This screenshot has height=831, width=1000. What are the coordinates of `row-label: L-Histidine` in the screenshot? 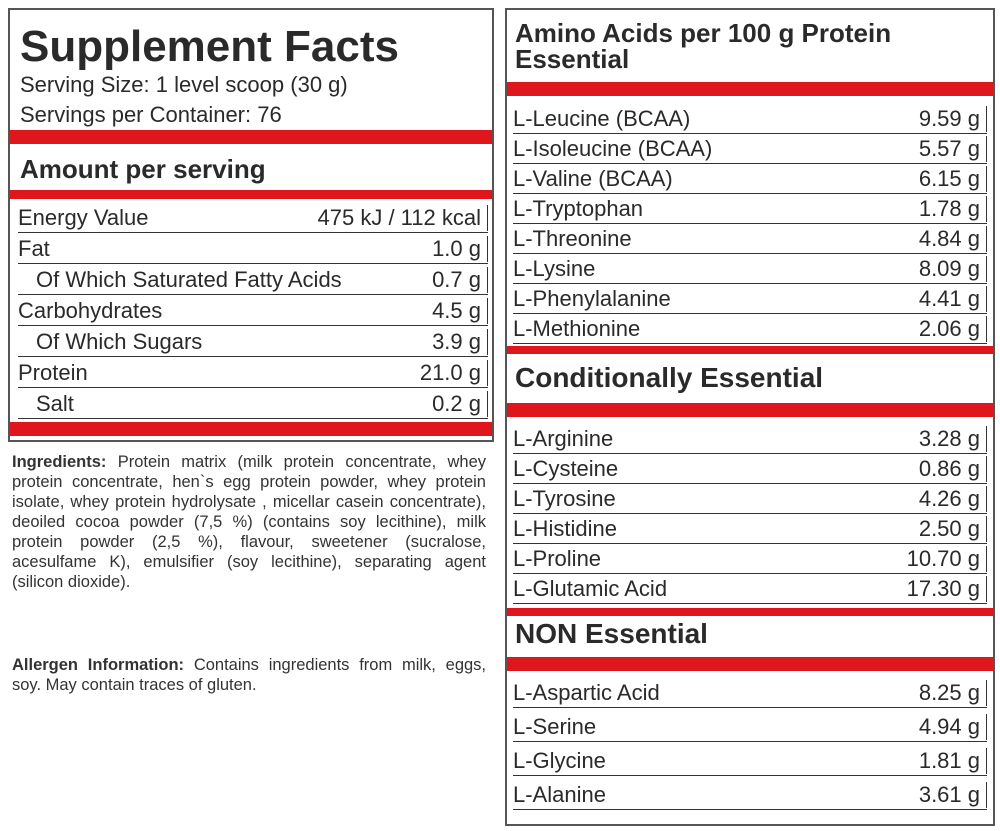 It's located at (565, 528).